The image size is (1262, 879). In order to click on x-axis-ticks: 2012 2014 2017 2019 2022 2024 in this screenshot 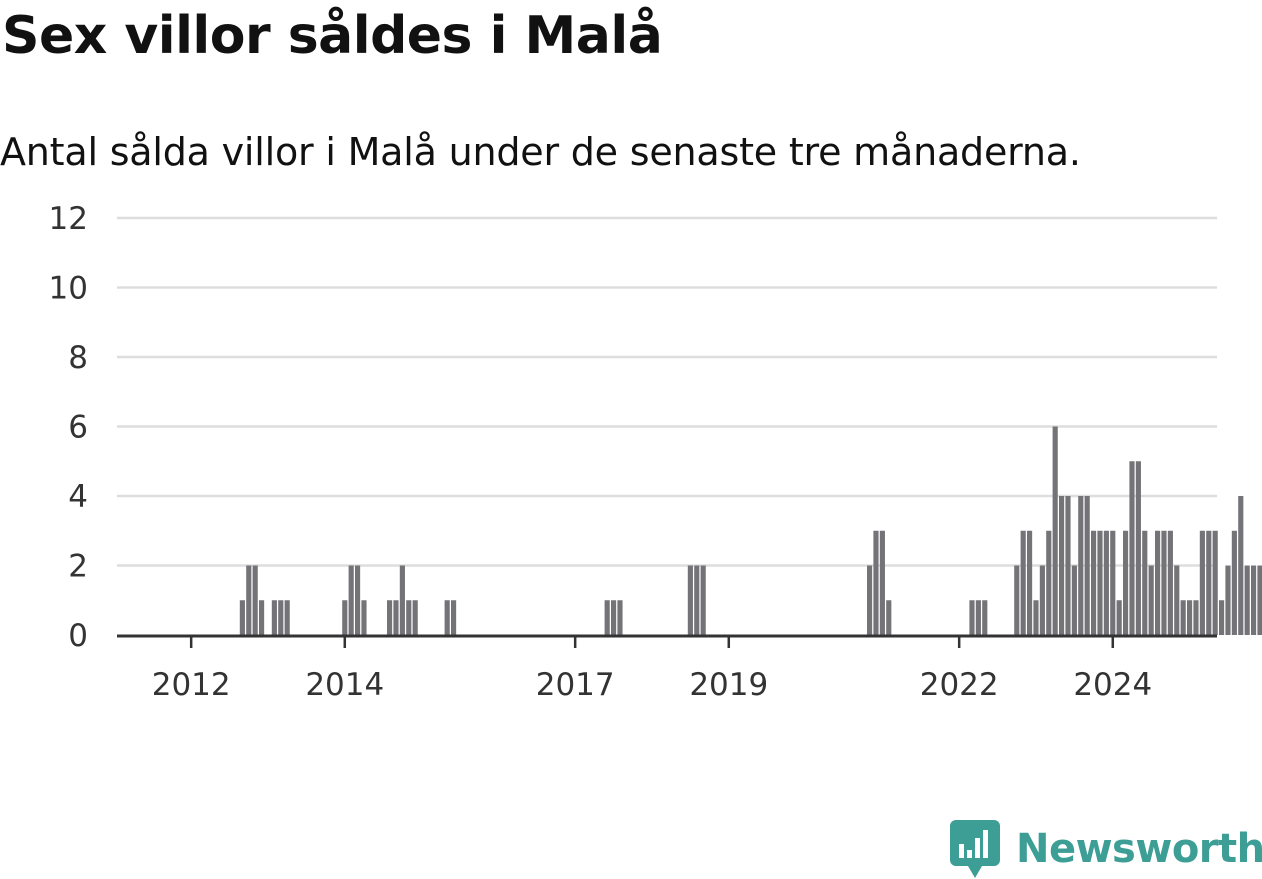, I will do `click(652, 669)`.